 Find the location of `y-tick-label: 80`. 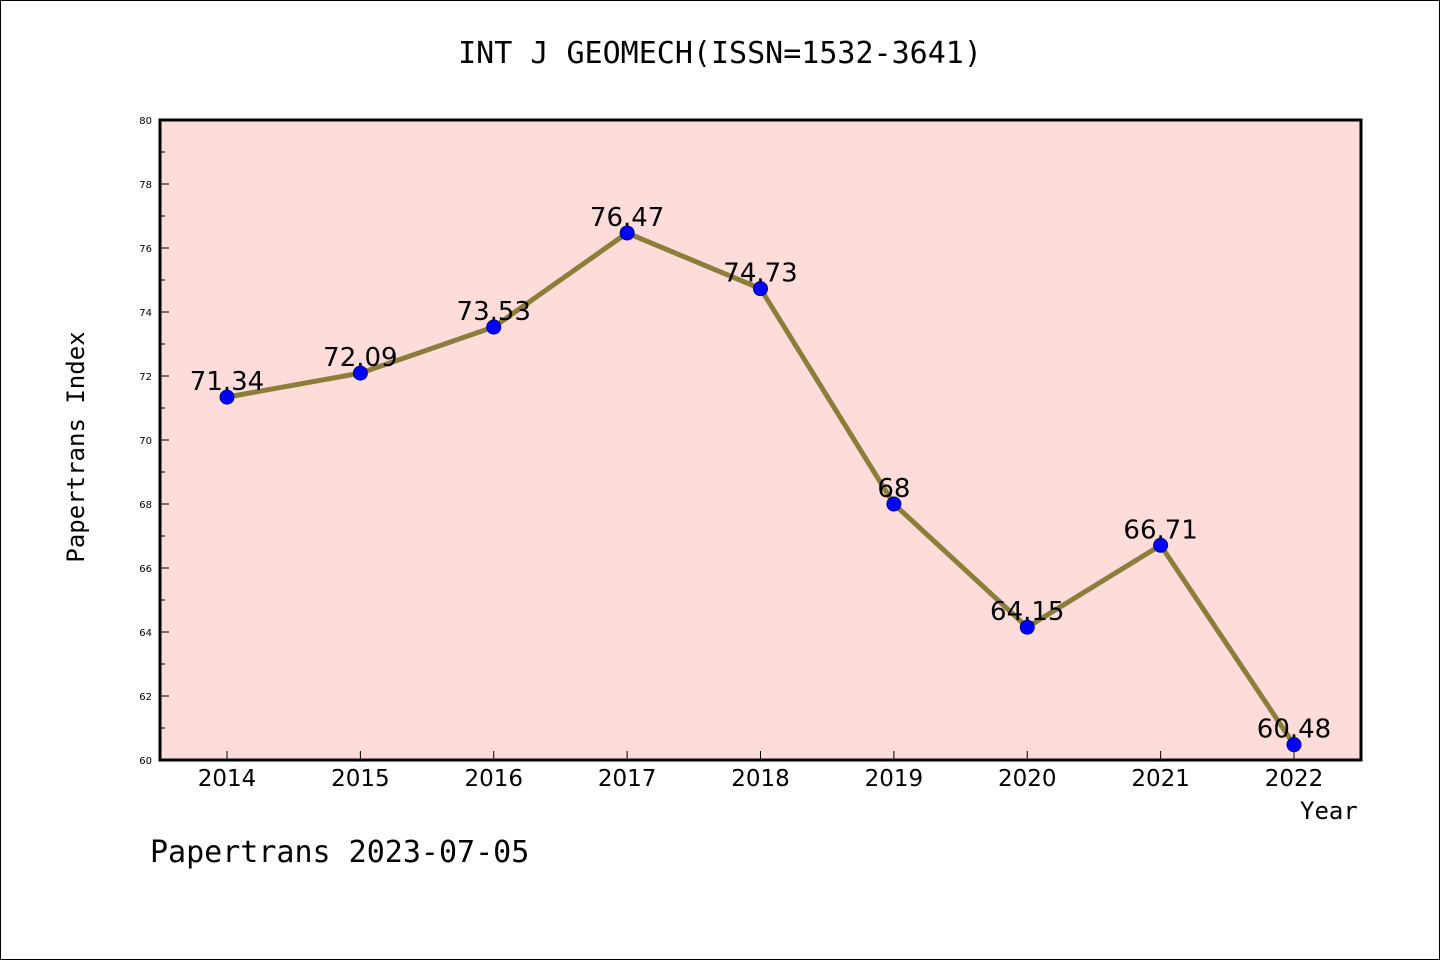

y-tick-label: 80 is located at coordinates (145, 121).